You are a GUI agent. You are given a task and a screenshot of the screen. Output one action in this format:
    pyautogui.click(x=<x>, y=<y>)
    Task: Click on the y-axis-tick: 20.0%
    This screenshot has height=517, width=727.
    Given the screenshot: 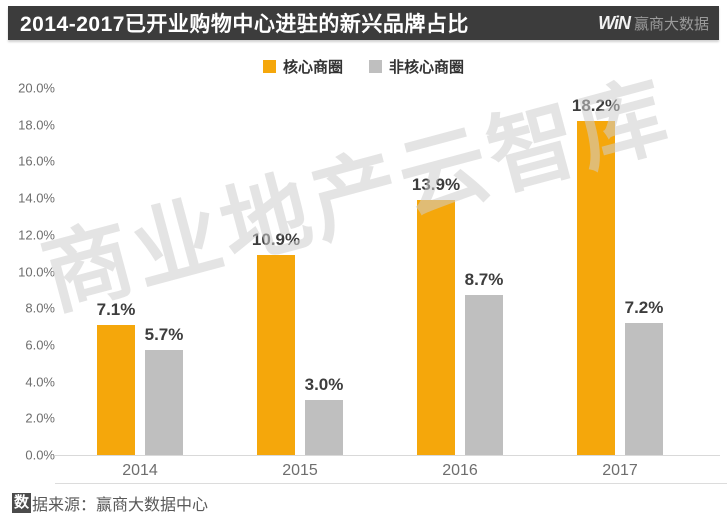 What is the action you would take?
    pyautogui.click(x=36, y=88)
    